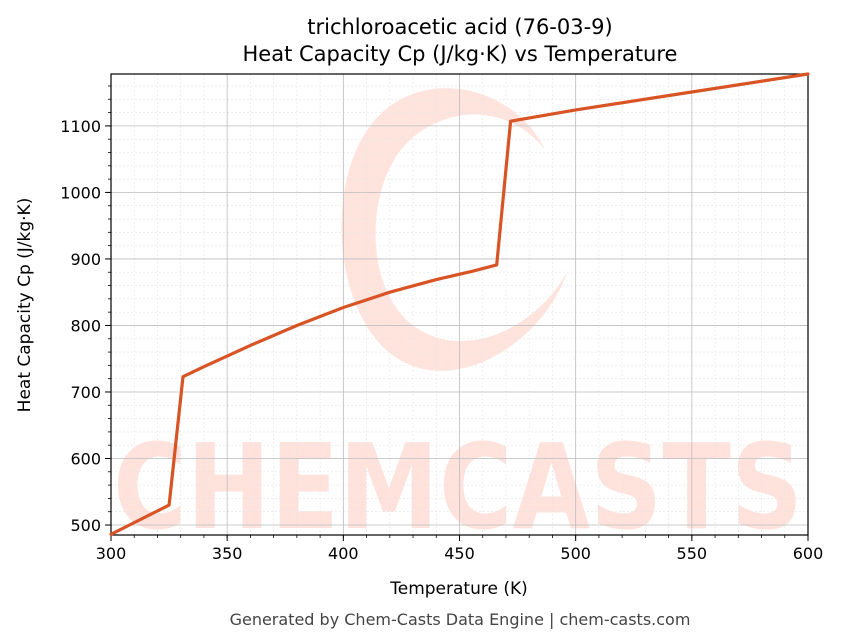 This screenshot has height=644, width=843. I want to click on x-axis-label: Temperature (K), so click(458, 589).